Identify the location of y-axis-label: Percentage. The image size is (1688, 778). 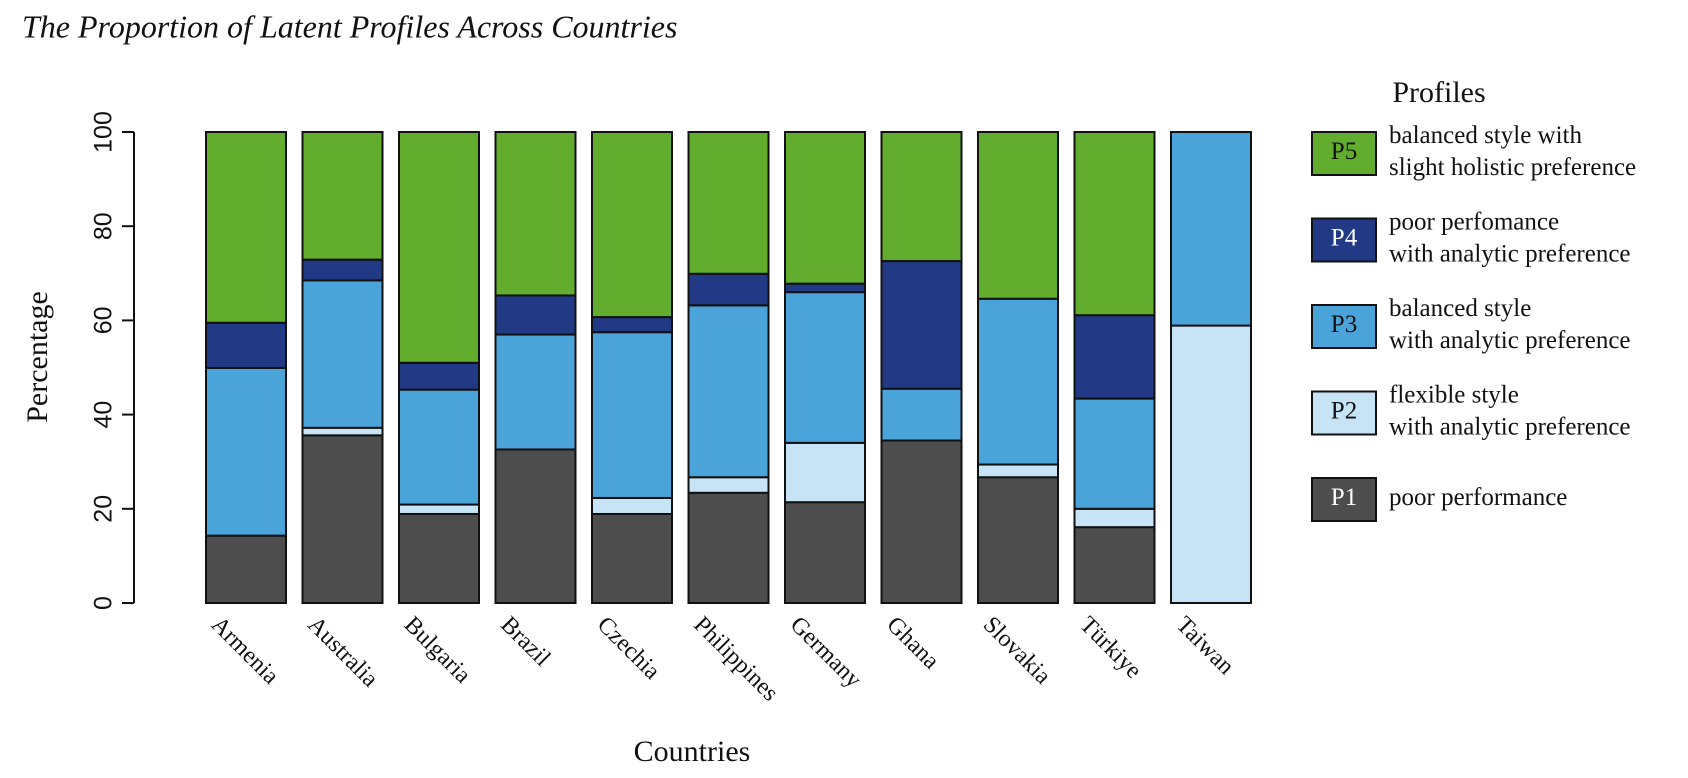
(37, 357).